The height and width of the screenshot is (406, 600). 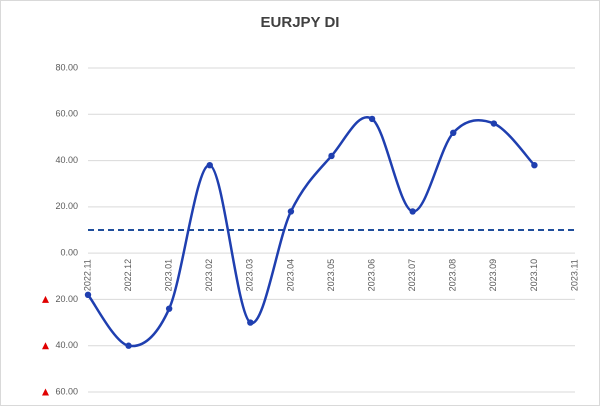 What do you see at coordinates (534, 275) in the screenshot?
I see `x-tick-label: 2023.10` at bounding box center [534, 275].